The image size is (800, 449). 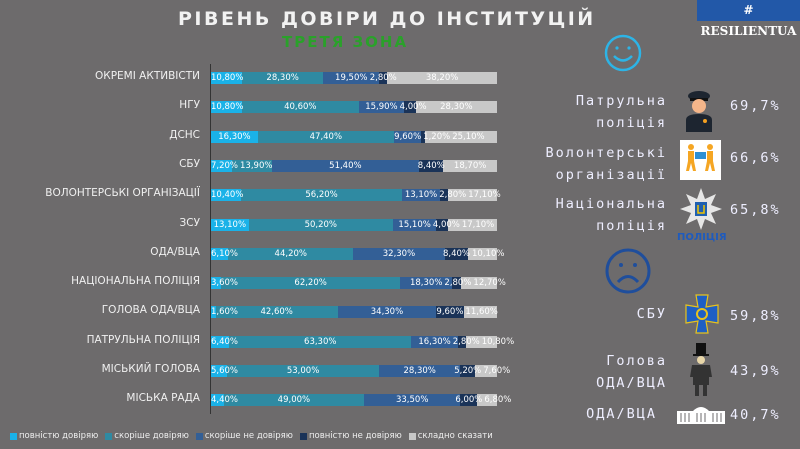 What do you see at coordinates (270, 399) in the screenshot?
I see `chart-row: МІСЬКА РАДА 4,40% 49,00% 33,50% 6,00% 6,80%` at bounding box center [270, 399].